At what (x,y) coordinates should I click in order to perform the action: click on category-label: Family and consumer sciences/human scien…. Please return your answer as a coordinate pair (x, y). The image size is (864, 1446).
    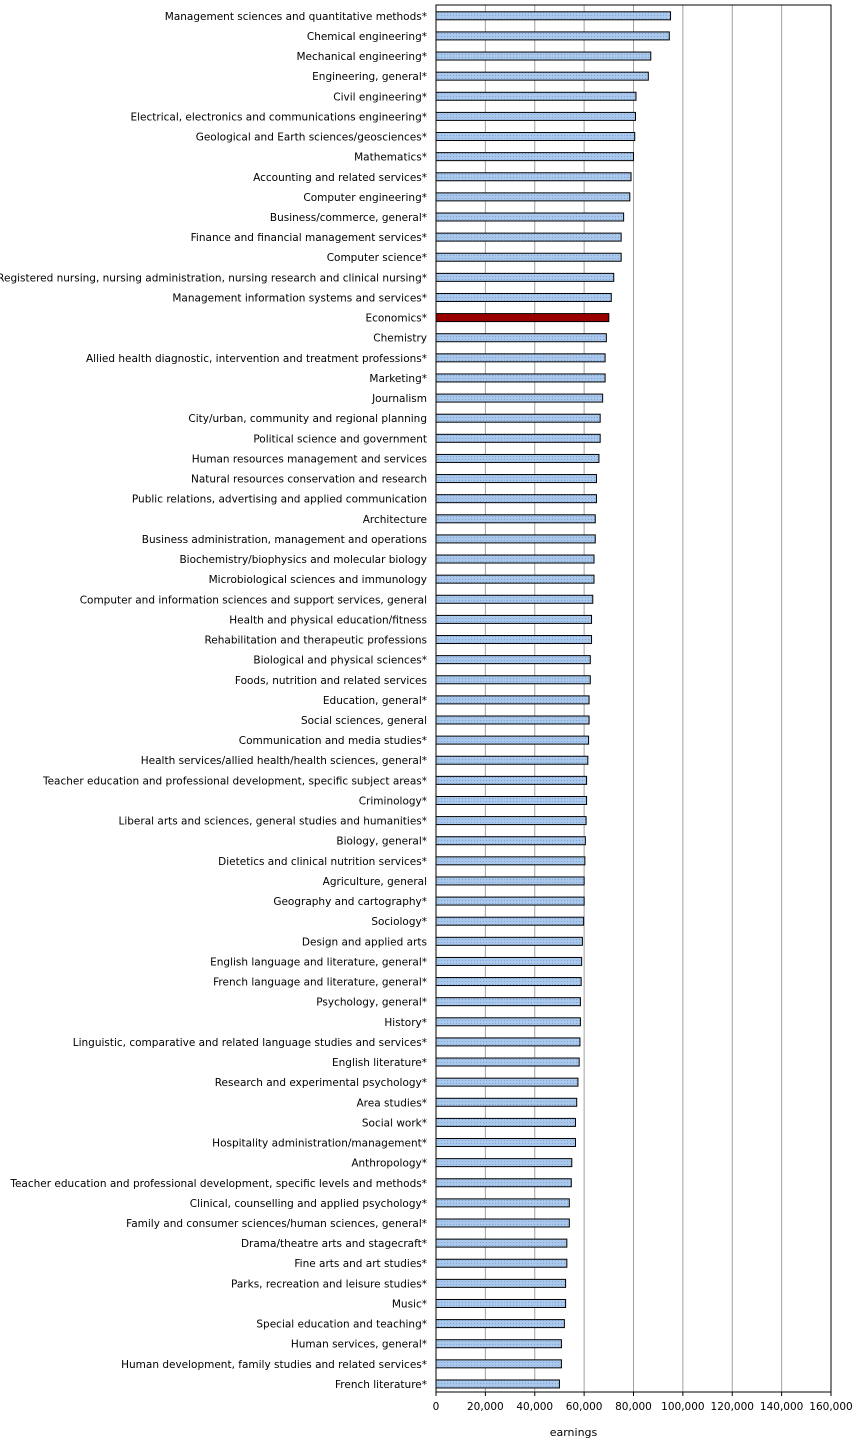
    Looking at the image, I should click on (276, 1224).